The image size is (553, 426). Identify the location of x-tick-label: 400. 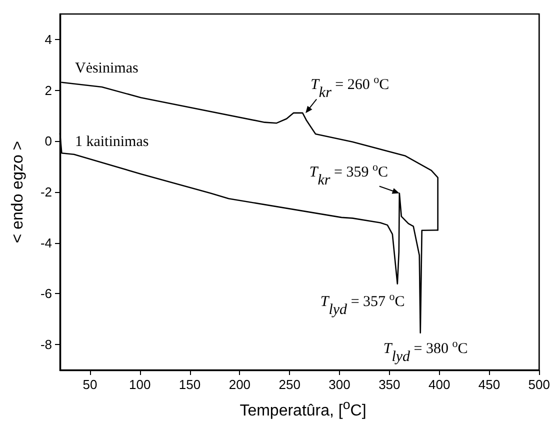
(439, 384).